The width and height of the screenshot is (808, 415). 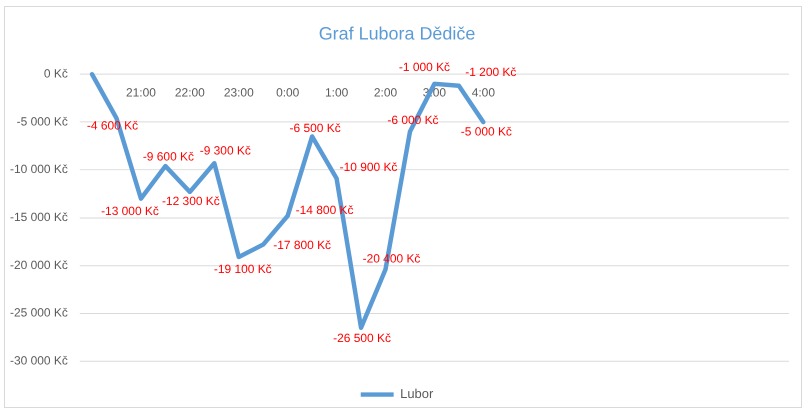 What do you see at coordinates (225, 151) in the screenshot?
I see `data-label: -9 300 Kč` at bounding box center [225, 151].